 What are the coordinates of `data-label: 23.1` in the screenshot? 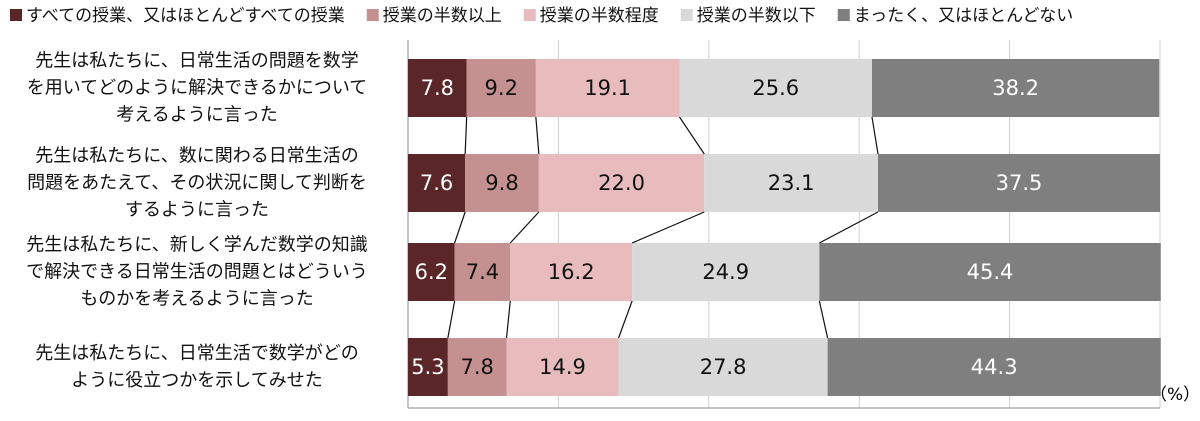 It's located at (791, 183).